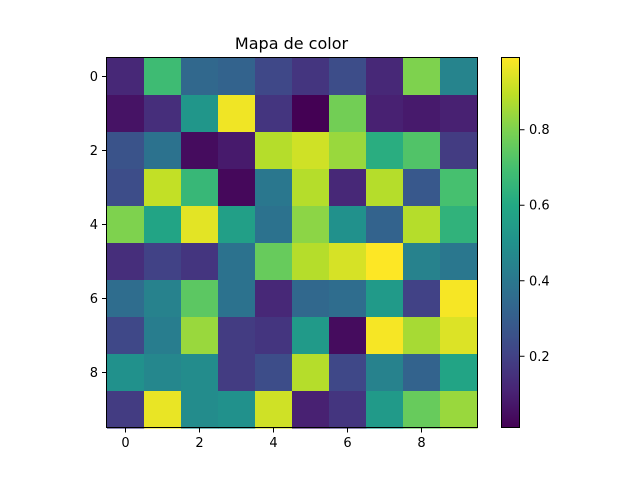 This screenshot has width=640, height=484. Describe the element at coordinates (539, 206) in the screenshot. I see `colorbar-tick-label: 0.6` at that location.